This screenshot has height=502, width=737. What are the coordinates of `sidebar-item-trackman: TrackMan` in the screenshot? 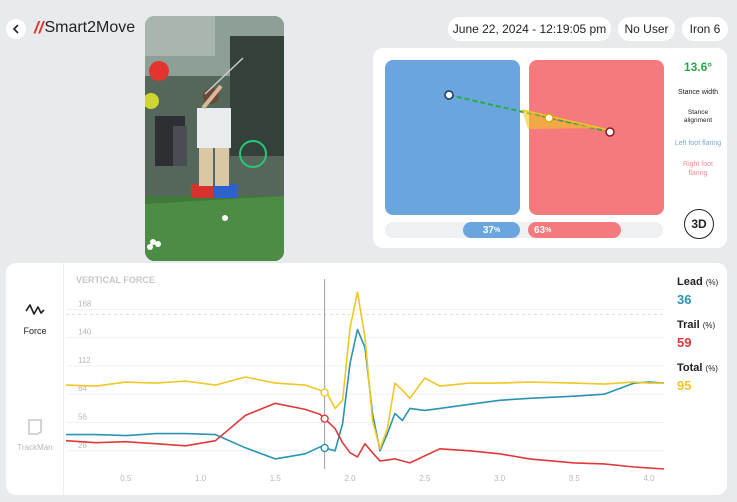 It's located at (35, 435).